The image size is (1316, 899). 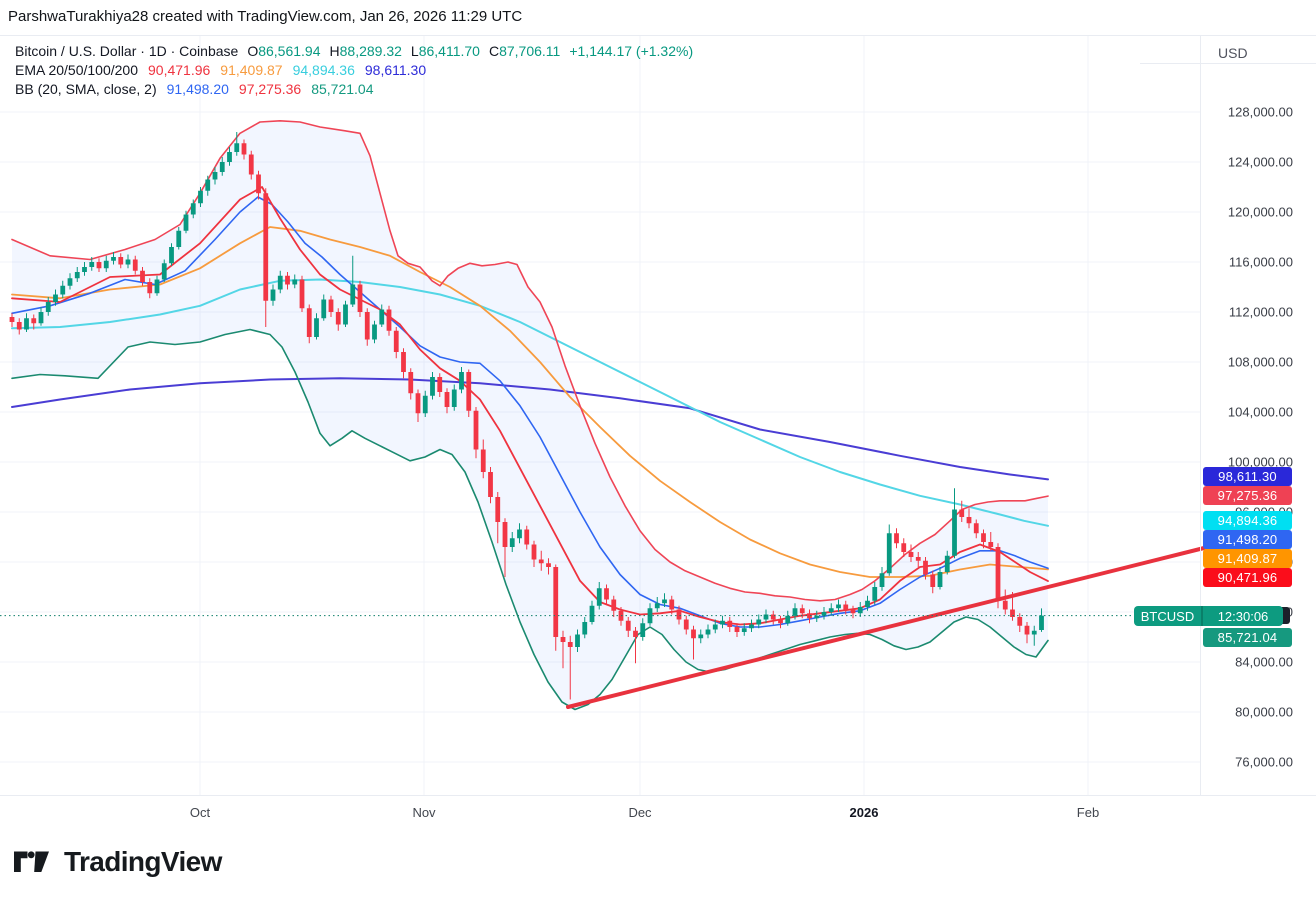 I want to click on price-tick-label: 112,000.00, so click(x=1260, y=312).